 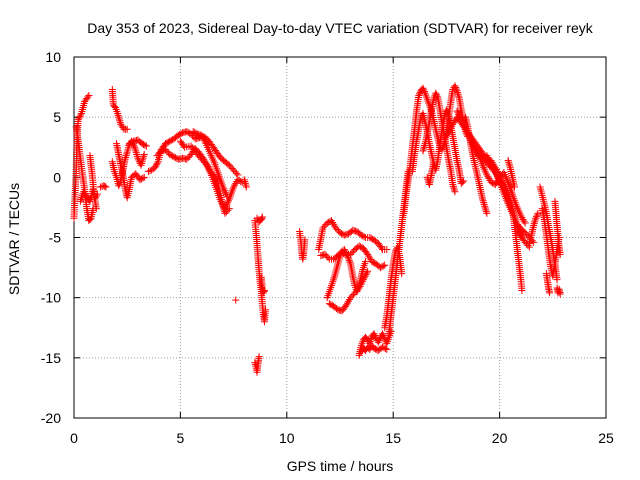 I want to click on x-axis-label: GPS time / hours, so click(x=340, y=466).